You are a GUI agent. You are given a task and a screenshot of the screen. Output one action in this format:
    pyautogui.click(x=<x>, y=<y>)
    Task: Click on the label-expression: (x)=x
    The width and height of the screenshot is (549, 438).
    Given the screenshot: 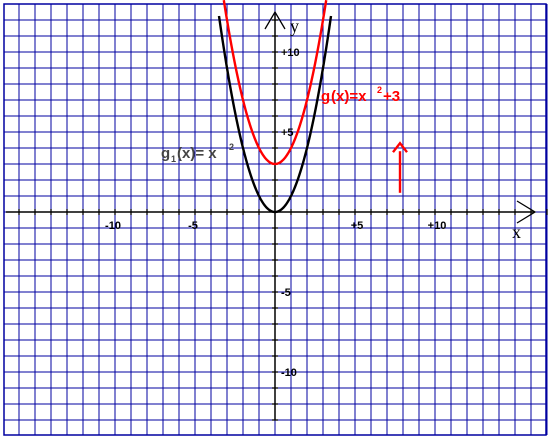 What is the action you would take?
    pyautogui.click(x=349, y=96)
    